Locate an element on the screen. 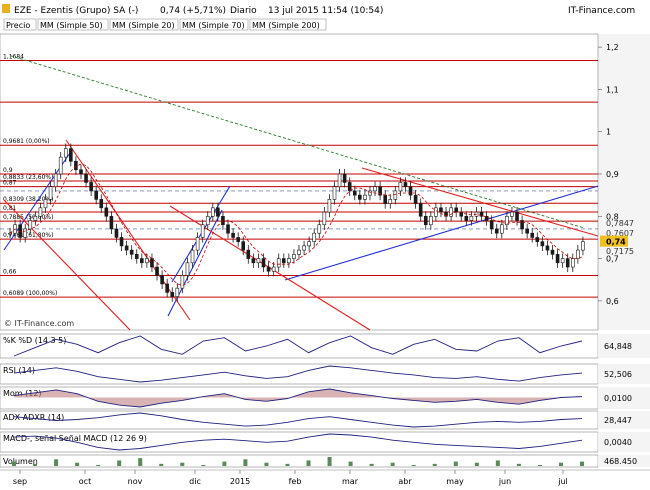  indicator-axis-strip is located at coordinates (624, 420).